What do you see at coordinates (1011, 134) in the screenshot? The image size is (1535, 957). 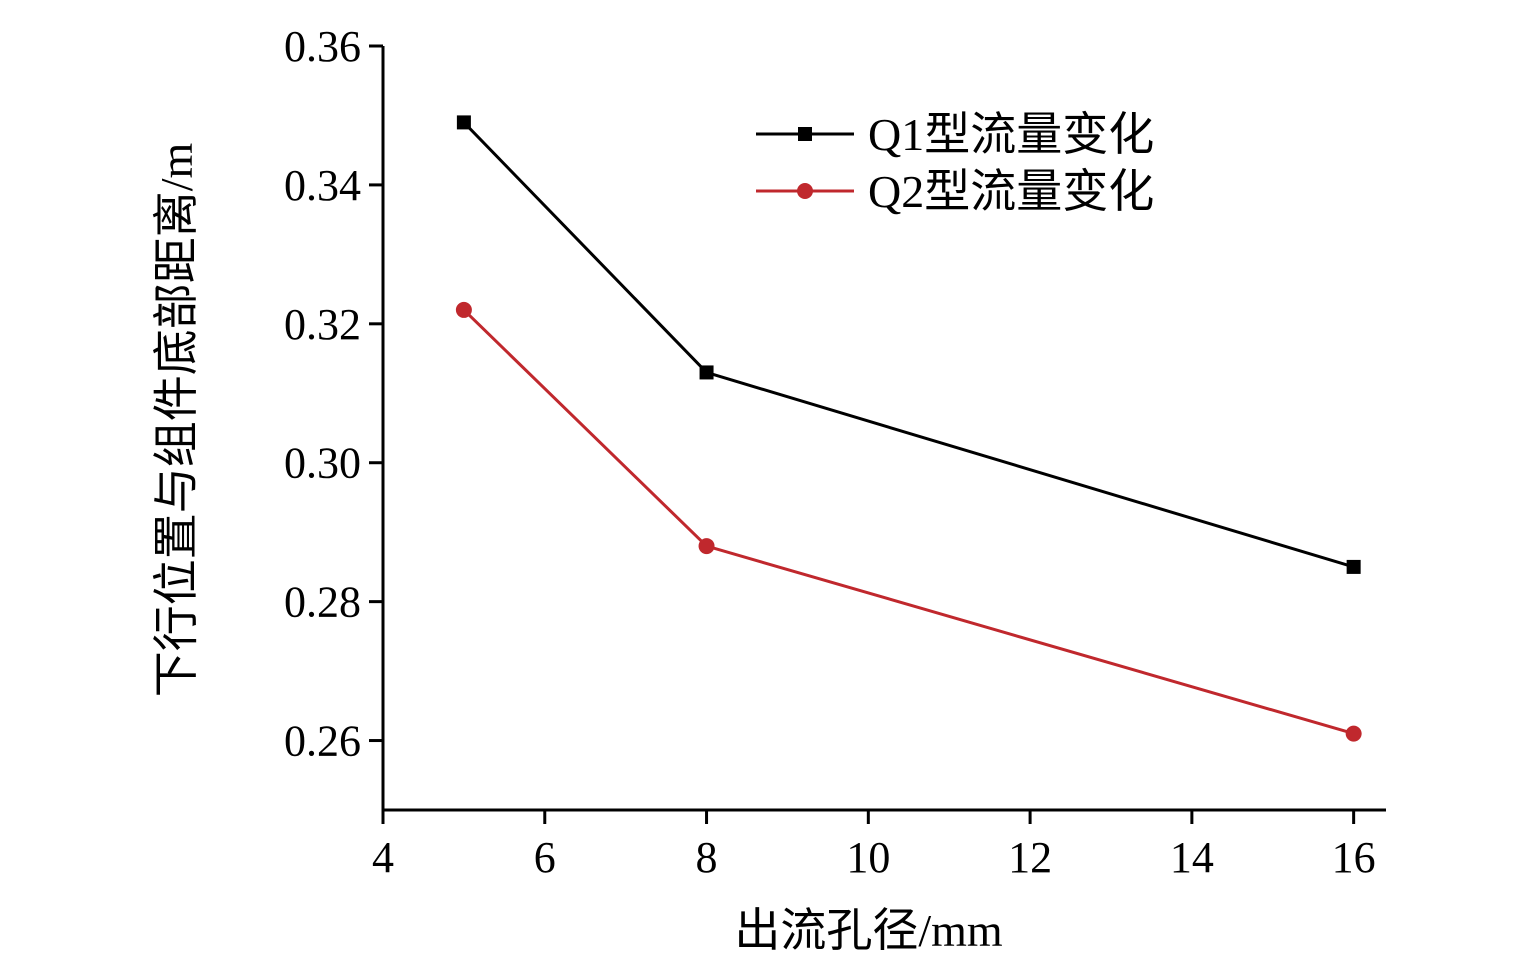 I see `legend-label: Q1型流量变化` at bounding box center [1011, 134].